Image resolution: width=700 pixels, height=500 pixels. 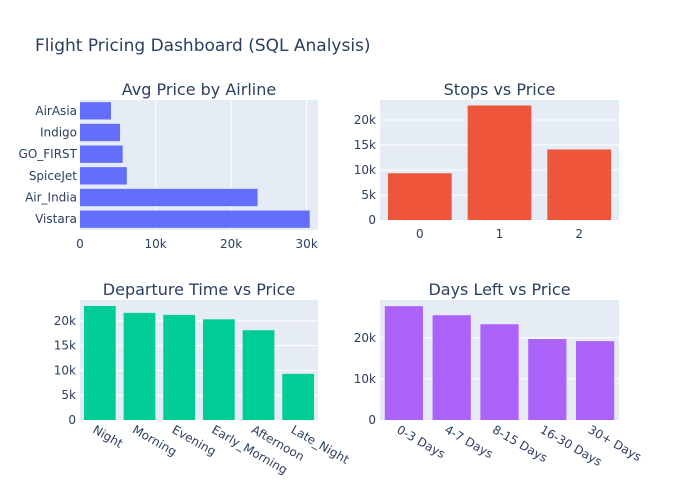 I want to click on y-tick-label: Vistara, so click(x=56, y=219).